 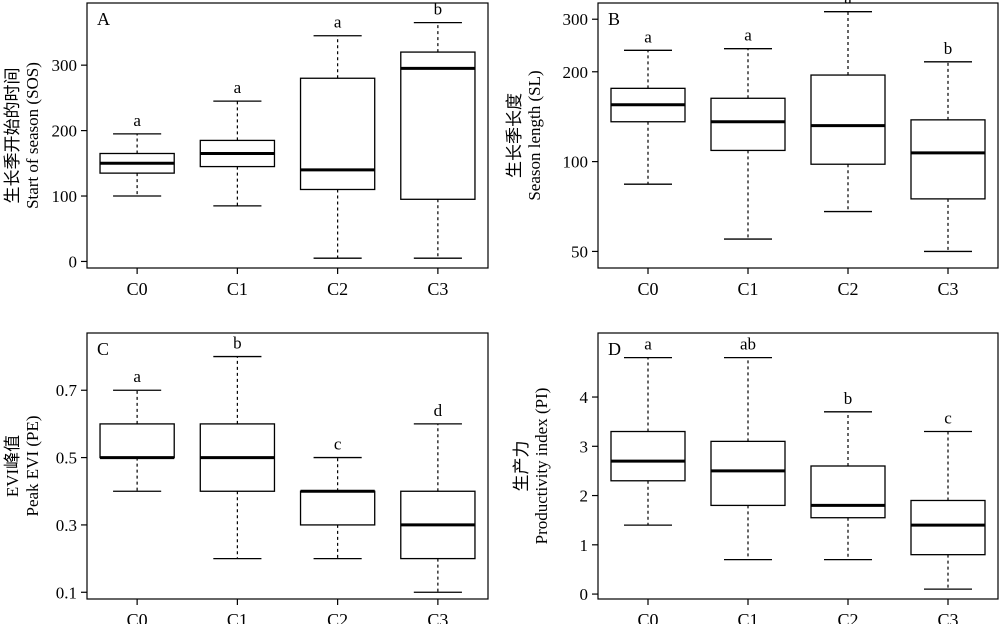 What do you see at coordinates (579, 251) in the screenshot?
I see `y-tick-label: 50` at bounding box center [579, 251].